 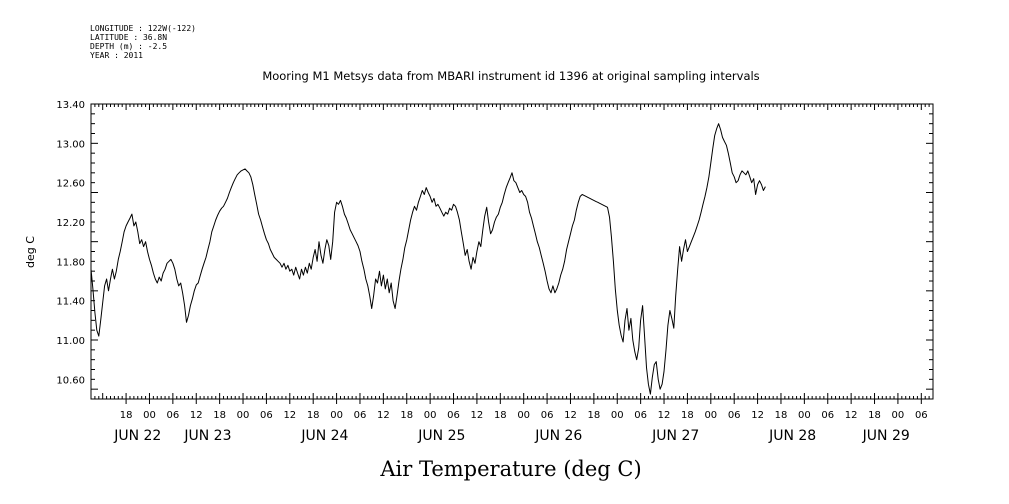 What do you see at coordinates (70, 144) in the screenshot?
I see `y-tick-label: 13.00` at bounding box center [70, 144].